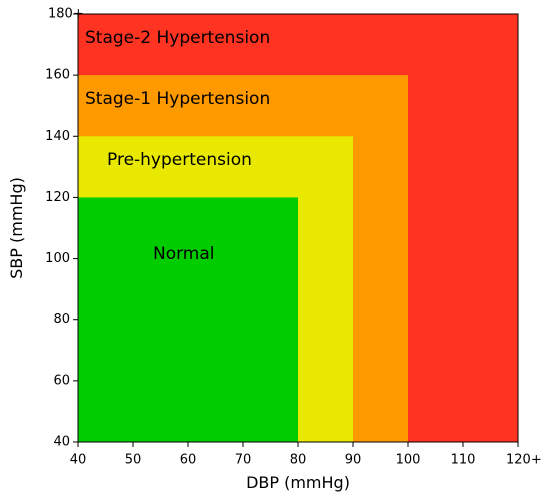 The height and width of the screenshot is (503, 550). Describe the element at coordinates (177, 38) in the screenshot. I see `region-label: Stage-2 Hypertension` at that location.